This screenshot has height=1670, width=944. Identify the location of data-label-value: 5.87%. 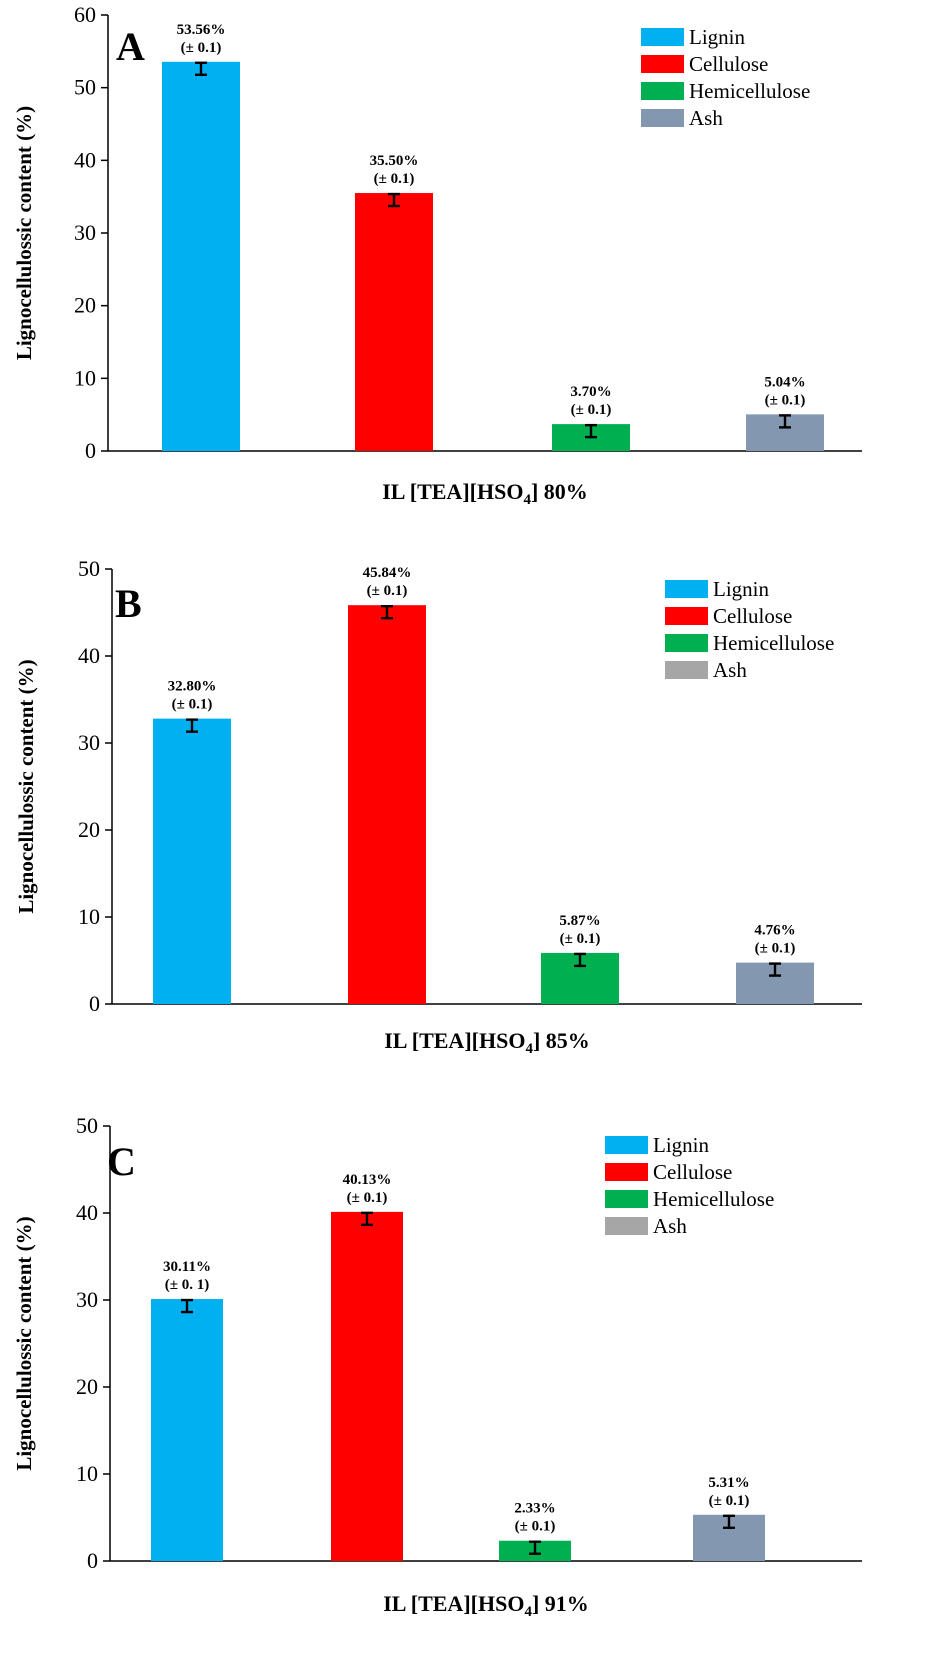
(579, 921).